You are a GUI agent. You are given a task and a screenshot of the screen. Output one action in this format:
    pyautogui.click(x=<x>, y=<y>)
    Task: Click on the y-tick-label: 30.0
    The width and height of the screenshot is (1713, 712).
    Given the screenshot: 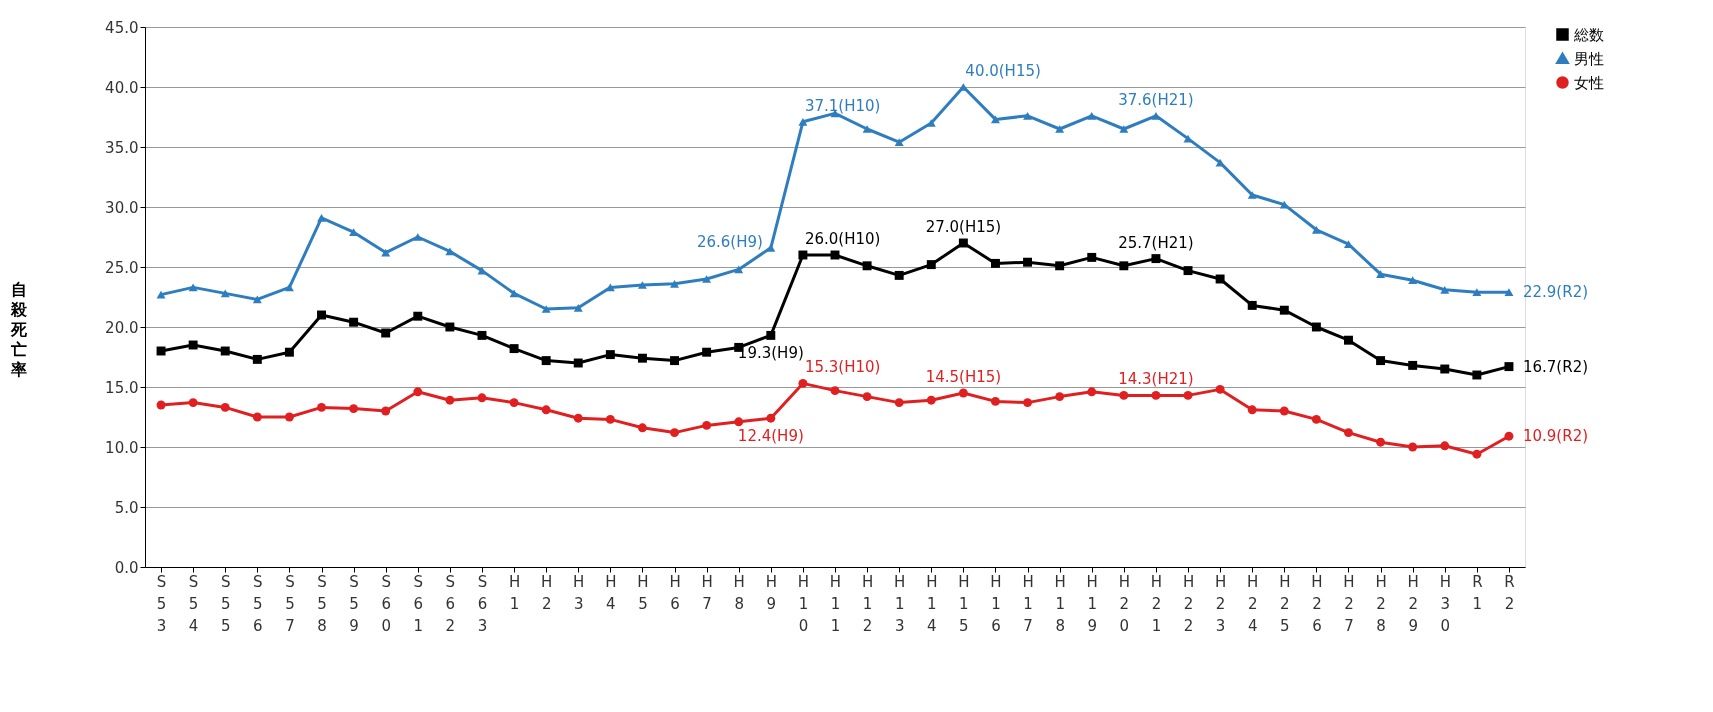 What is the action you would take?
    pyautogui.click(x=122, y=207)
    